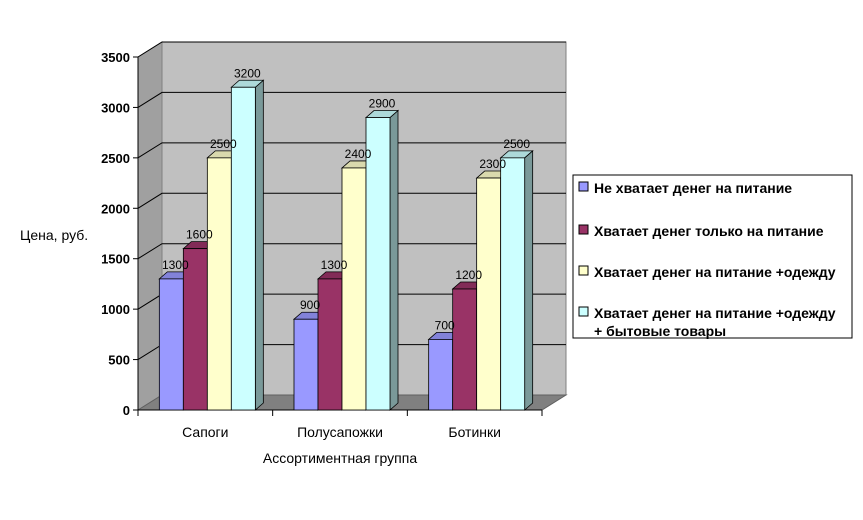  What do you see at coordinates (358, 154) in the screenshot?
I see `data-label: 2400` at bounding box center [358, 154].